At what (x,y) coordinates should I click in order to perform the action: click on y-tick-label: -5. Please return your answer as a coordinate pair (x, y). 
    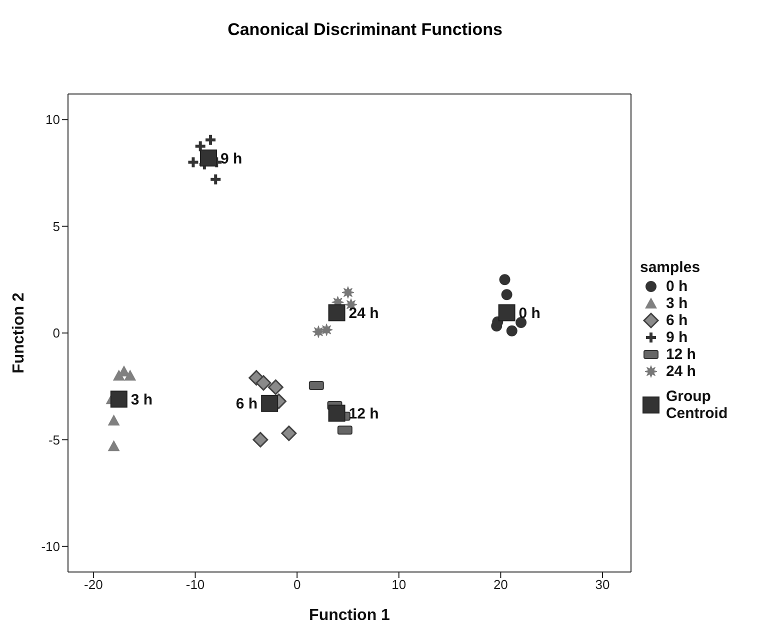
    Looking at the image, I should click on (54, 440).